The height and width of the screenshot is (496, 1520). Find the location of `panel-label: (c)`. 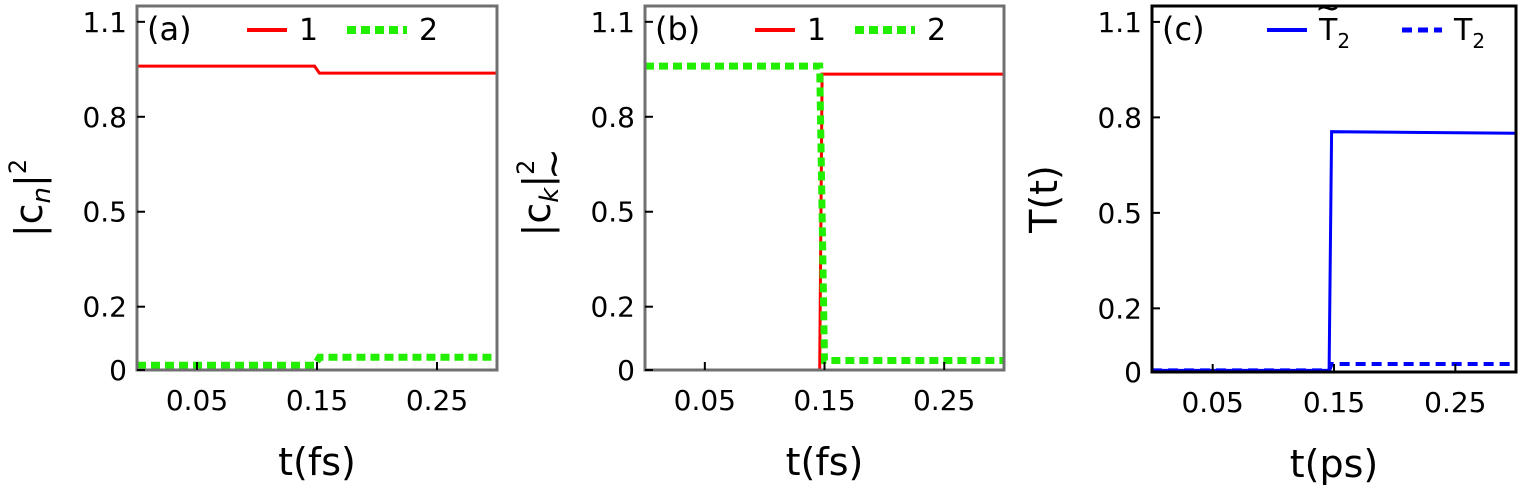

panel-label: (c) is located at coordinates (1183, 29).